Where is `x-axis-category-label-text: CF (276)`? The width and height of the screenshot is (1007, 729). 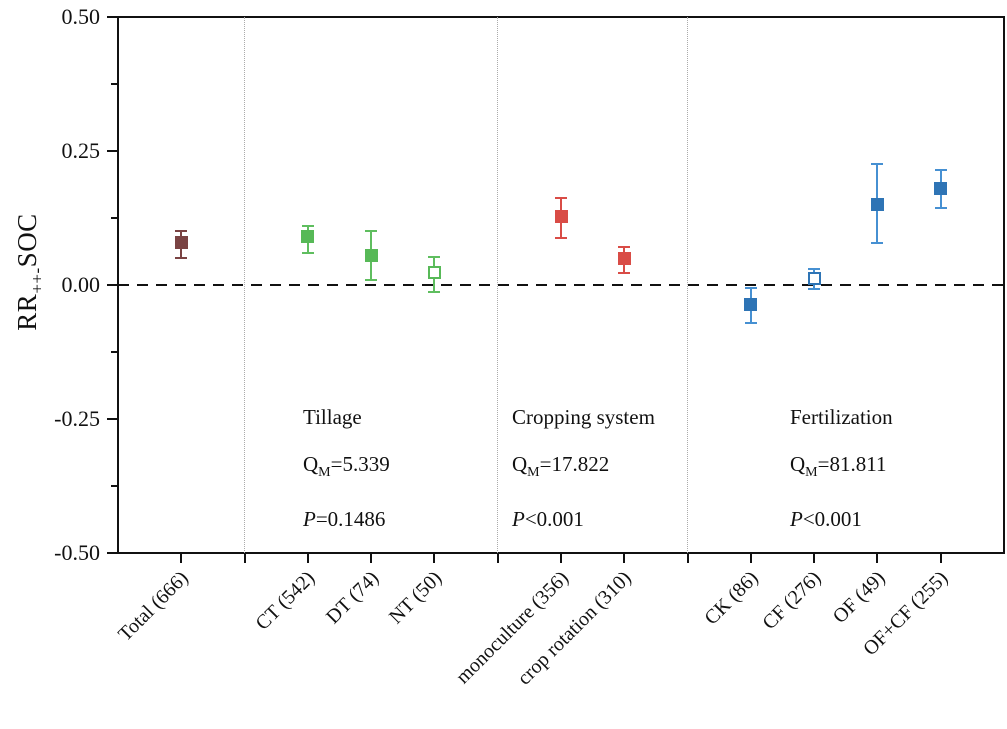
x-axis-category-label-text: CF (276) is located at coordinates (792, 601).